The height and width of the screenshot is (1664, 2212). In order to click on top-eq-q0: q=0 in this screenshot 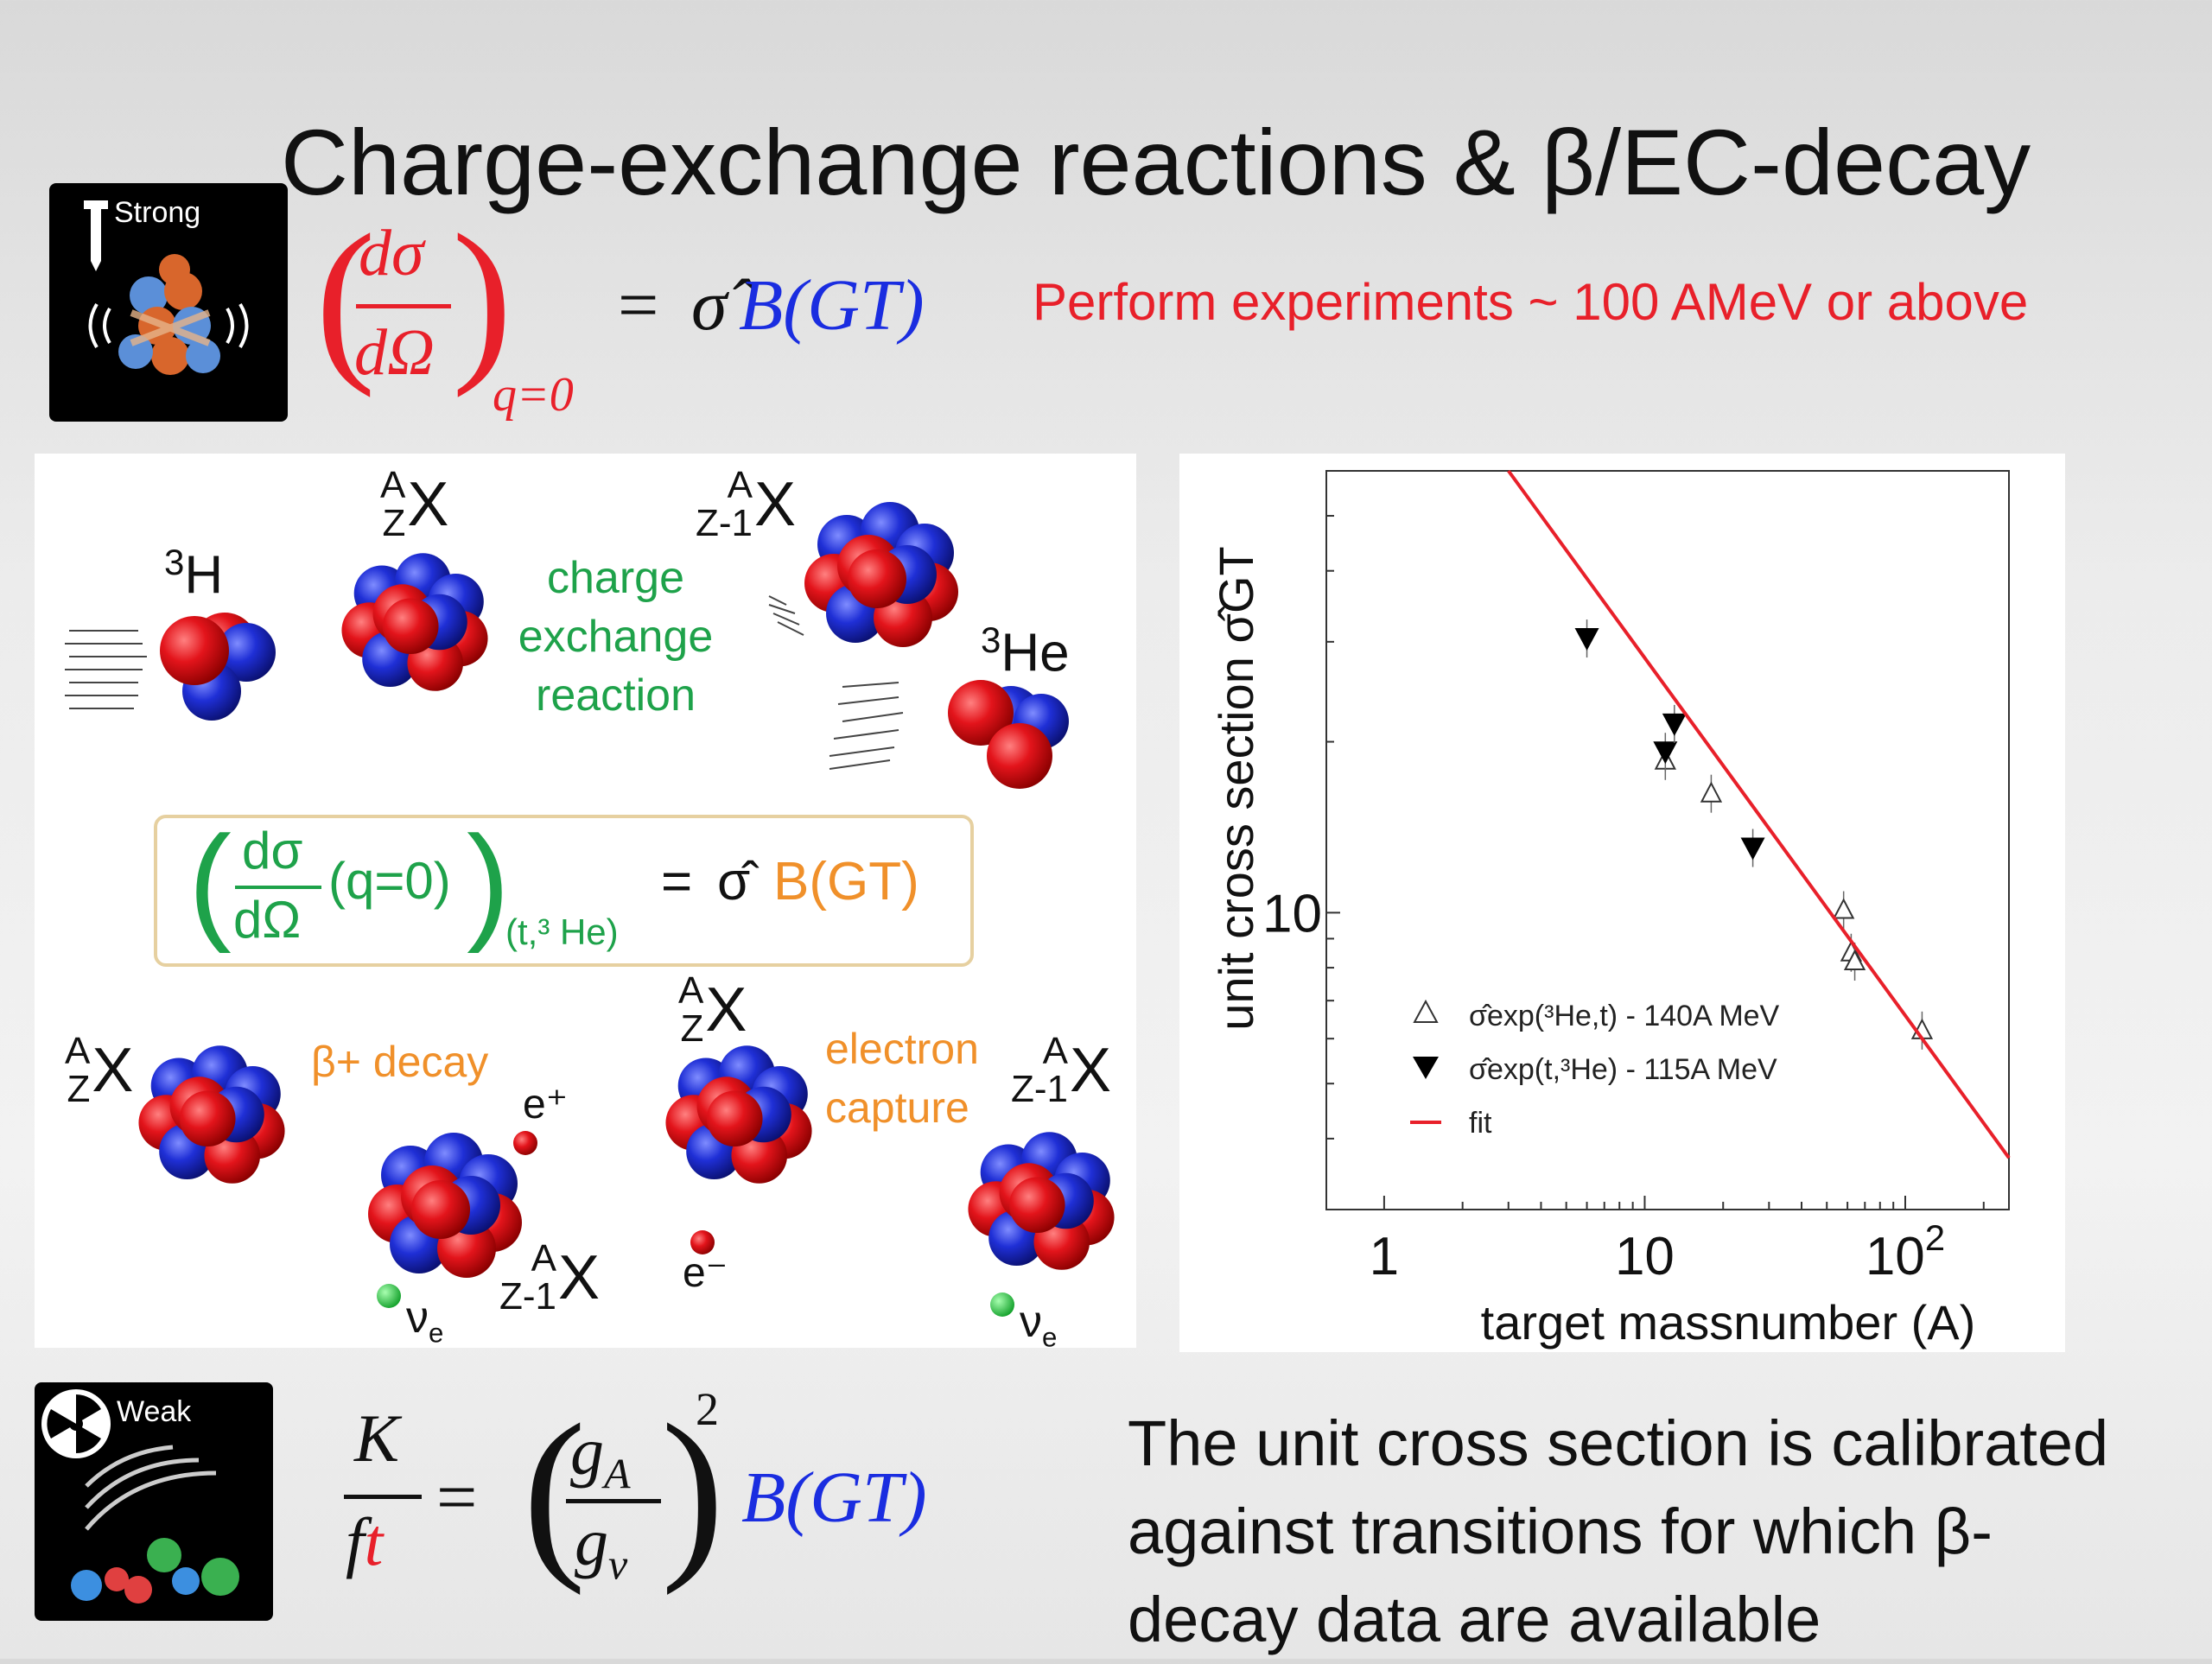, I will do `click(533, 395)`.